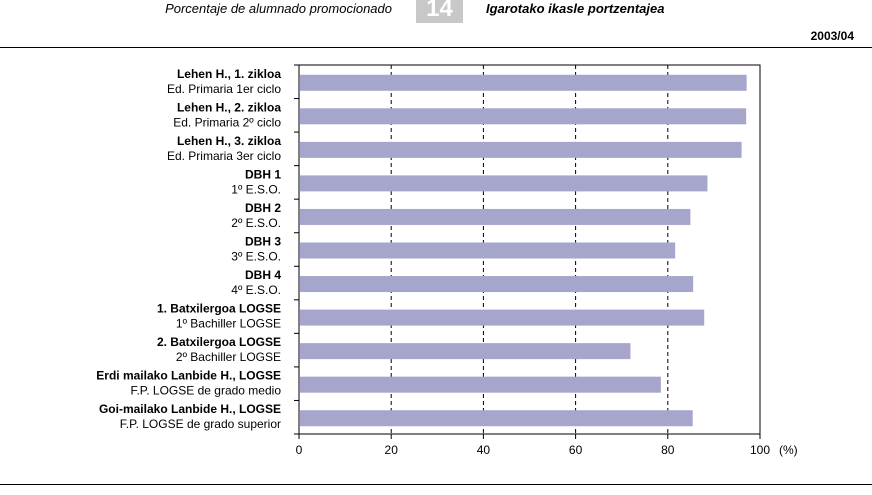 The height and width of the screenshot is (495, 872). I want to click on category-label-es: Ed. Primaria 2º ciclo, so click(227, 122).